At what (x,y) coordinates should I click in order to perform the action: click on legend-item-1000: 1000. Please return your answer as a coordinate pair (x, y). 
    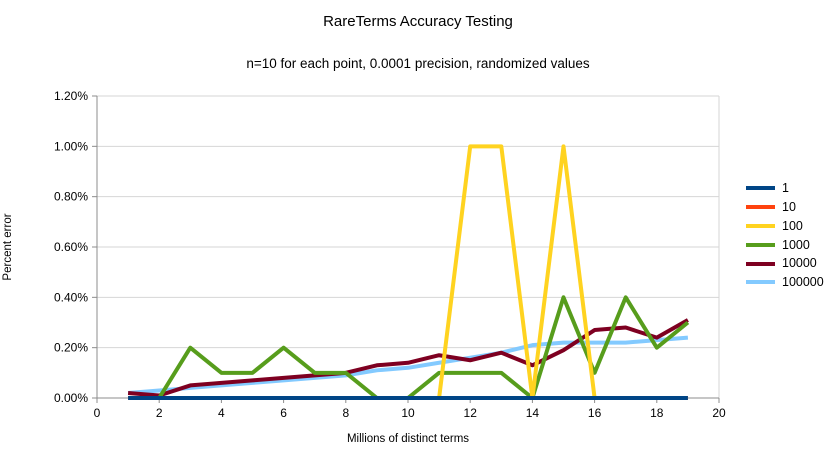
    Looking at the image, I should click on (785, 244).